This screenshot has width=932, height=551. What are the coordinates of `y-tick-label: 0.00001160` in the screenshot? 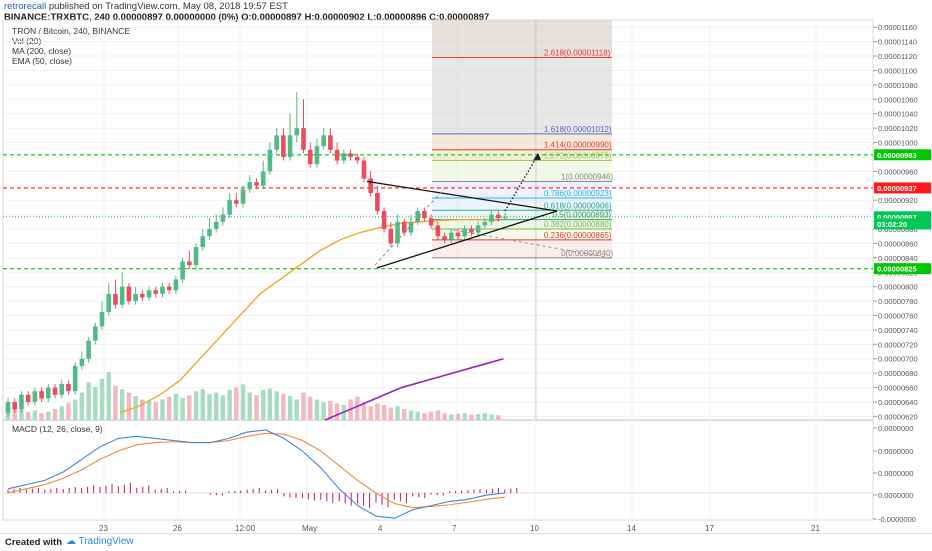 It's located at (897, 27).